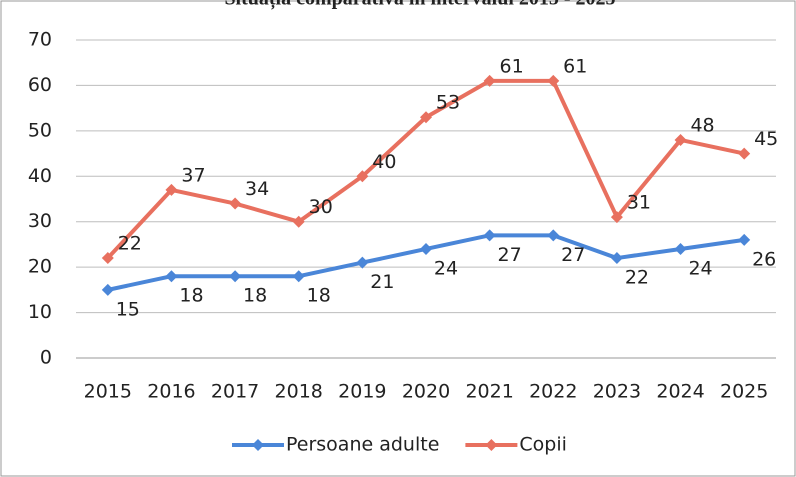 The width and height of the screenshot is (796, 477). What do you see at coordinates (128, 309) in the screenshot?
I see `data-label: 15` at bounding box center [128, 309].